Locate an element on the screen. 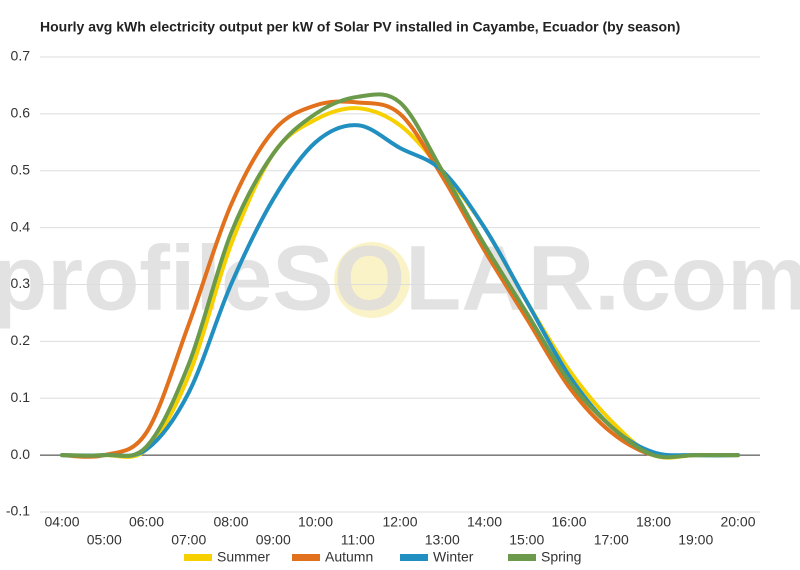 The width and height of the screenshot is (800, 570). y-tick-label: 0.2 is located at coordinates (21, 340).